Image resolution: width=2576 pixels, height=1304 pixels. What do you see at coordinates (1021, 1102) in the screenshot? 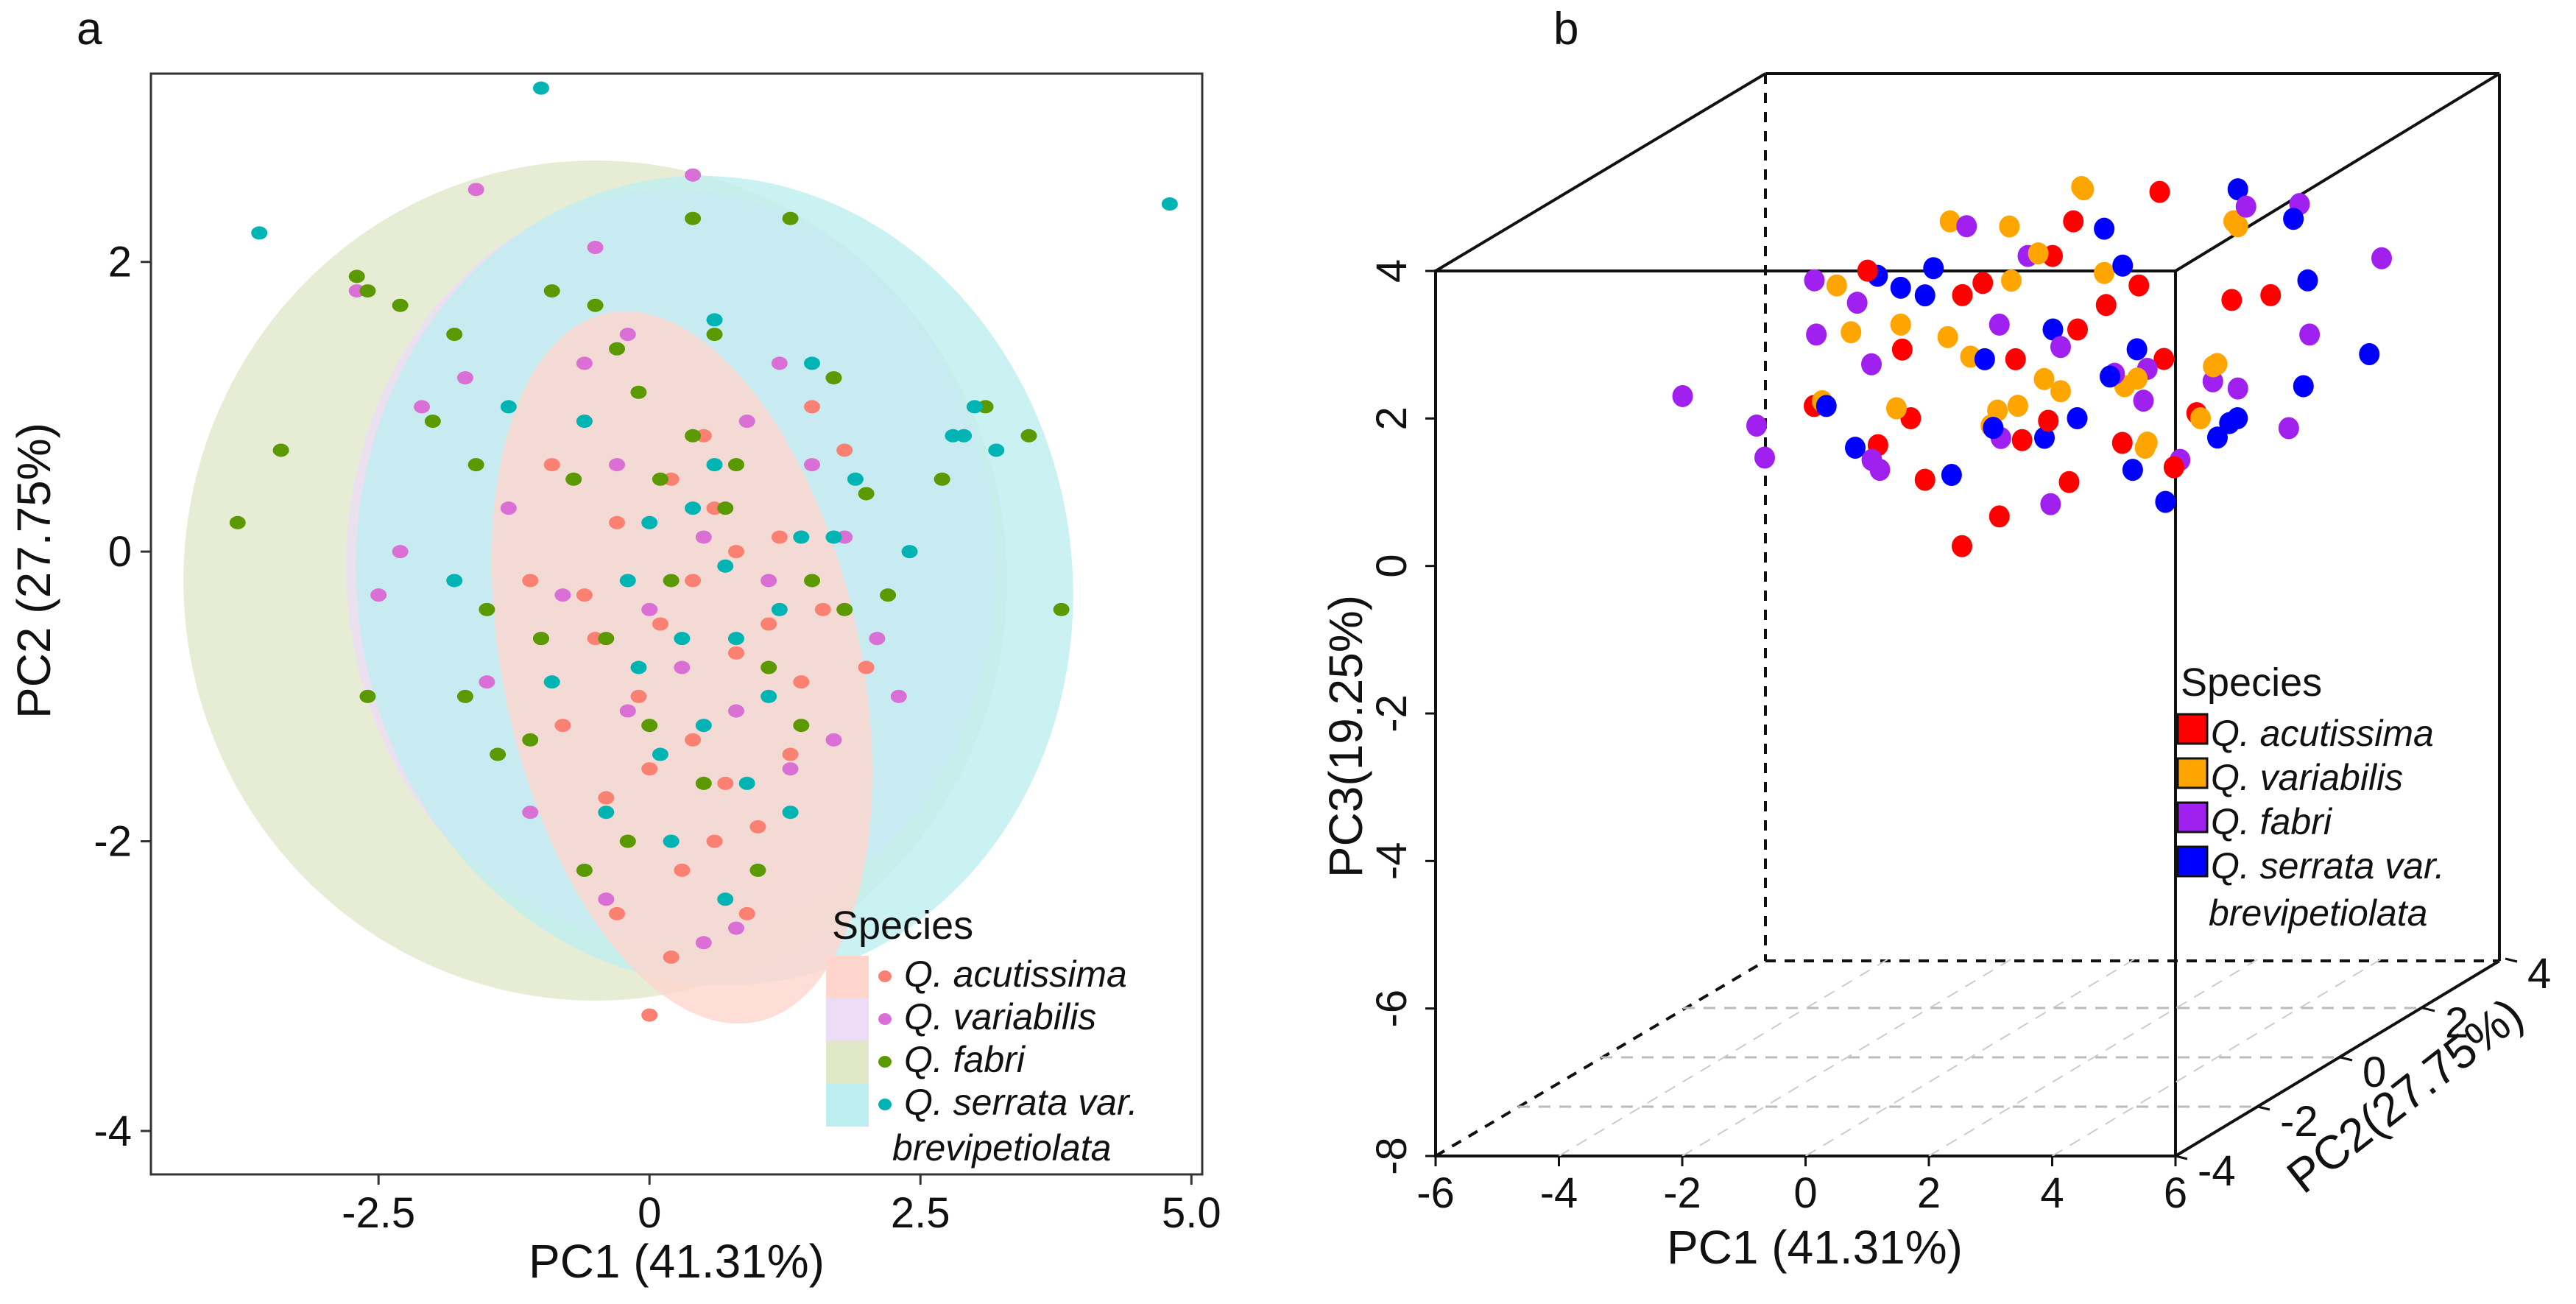
I see `legend-label-serrata-a: Q. serrata var.` at bounding box center [1021, 1102].